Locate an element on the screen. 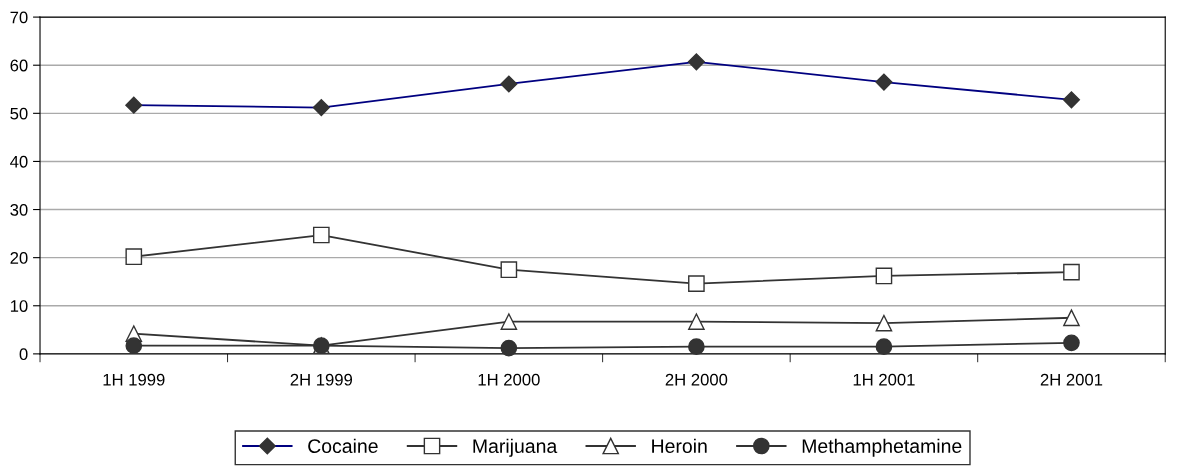 The width and height of the screenshot is (1177, 475). y-tick-label: 60 is located at coordinates (19, 65).